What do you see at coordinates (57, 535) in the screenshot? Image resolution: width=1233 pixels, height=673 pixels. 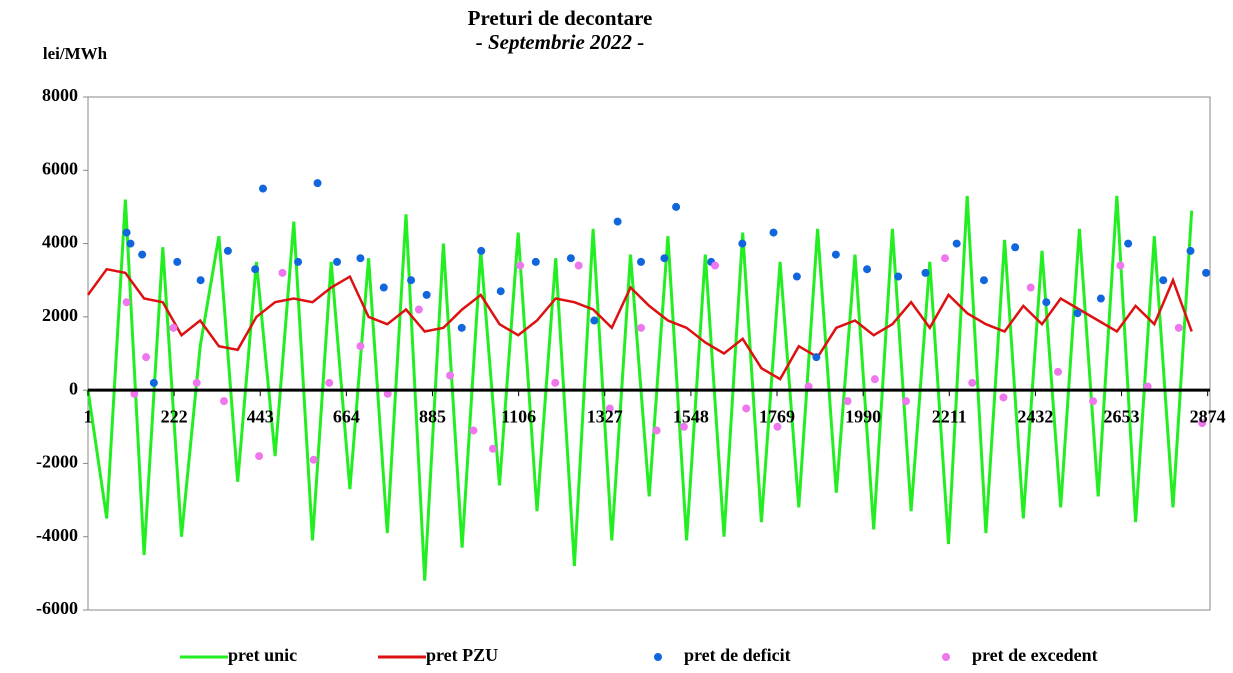 I see `y-tick-label: -4000` at bounding box center [57, 535].